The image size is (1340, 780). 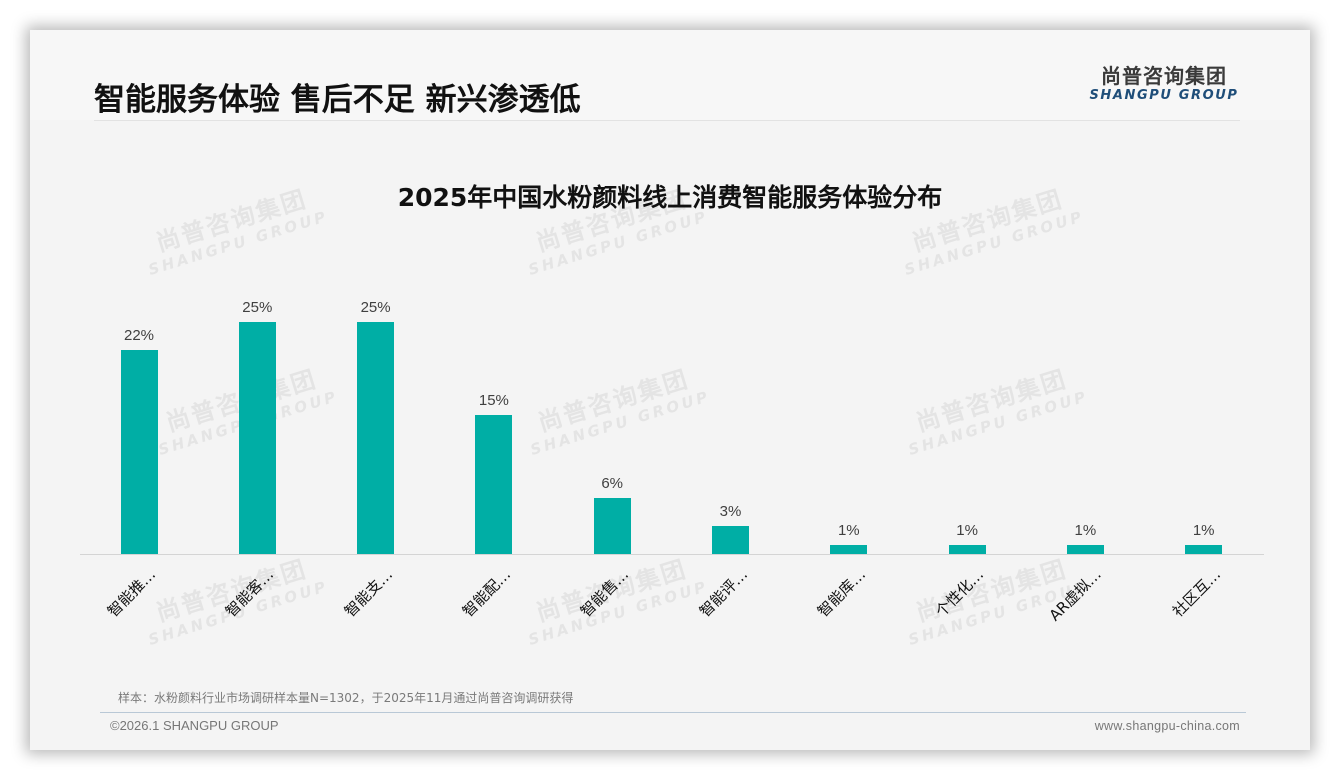 I want to click on header-band, so click(x=670, y=75).